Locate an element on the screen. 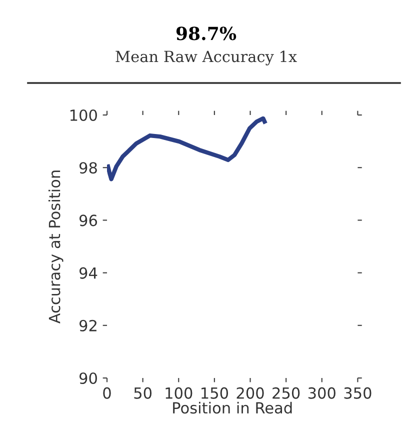 The width and height of the screenshot is (412, 433). x-axis-title: Position in Read is located at coordinates (232, 408).